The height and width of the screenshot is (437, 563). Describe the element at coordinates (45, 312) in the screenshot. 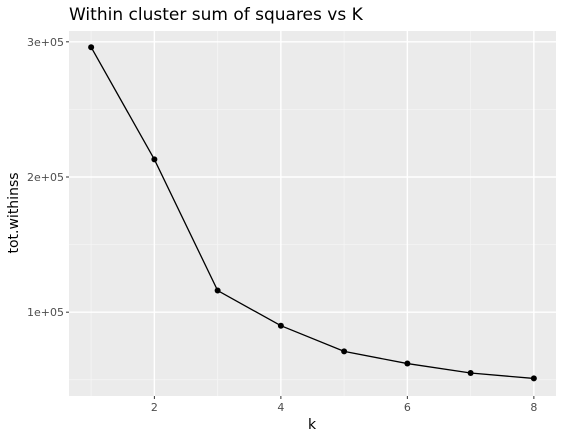

I see `y-tick-label: 1e+05` at that location.